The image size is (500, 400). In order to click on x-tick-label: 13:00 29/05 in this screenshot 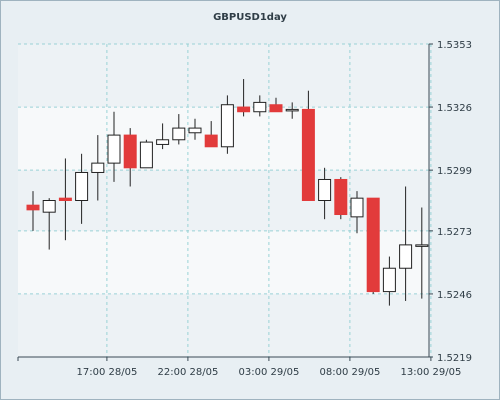, I will do `click(430, 372)`.